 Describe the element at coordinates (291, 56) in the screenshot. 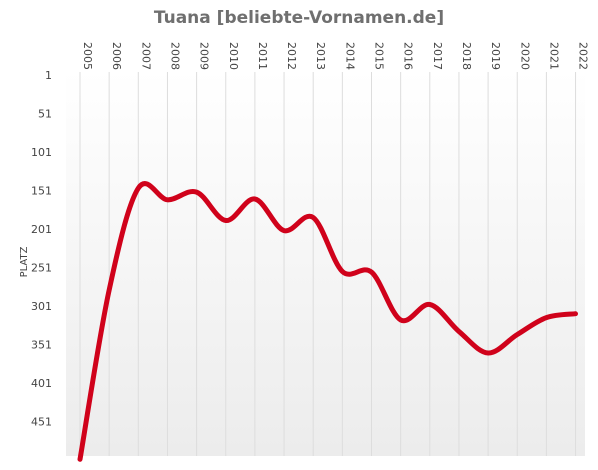

I see `x-tick-label: 2012` at that location.